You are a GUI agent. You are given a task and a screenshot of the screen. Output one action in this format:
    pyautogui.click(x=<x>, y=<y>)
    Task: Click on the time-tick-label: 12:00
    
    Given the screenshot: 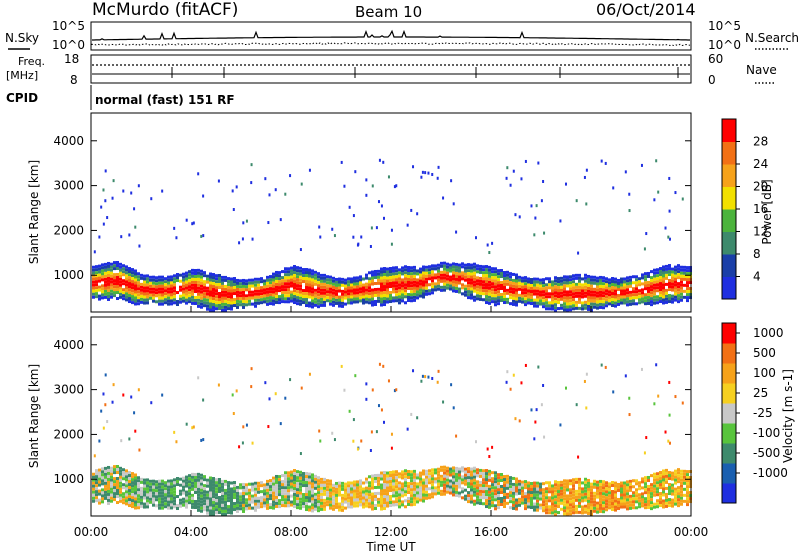 What is the action you would take?
    pyautogui.click(x=391, y=532)
    